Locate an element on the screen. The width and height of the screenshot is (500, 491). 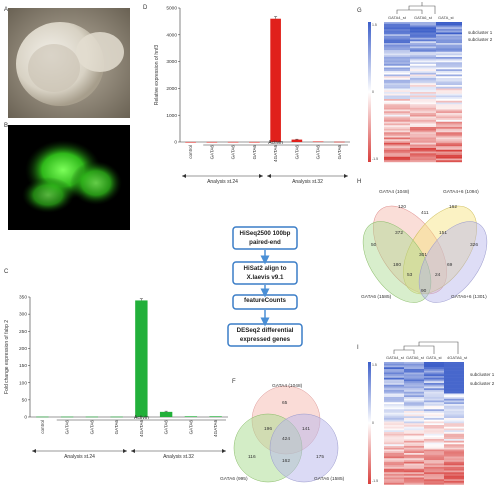
y-tick-label: 300 is located at coordinates (23, 315).